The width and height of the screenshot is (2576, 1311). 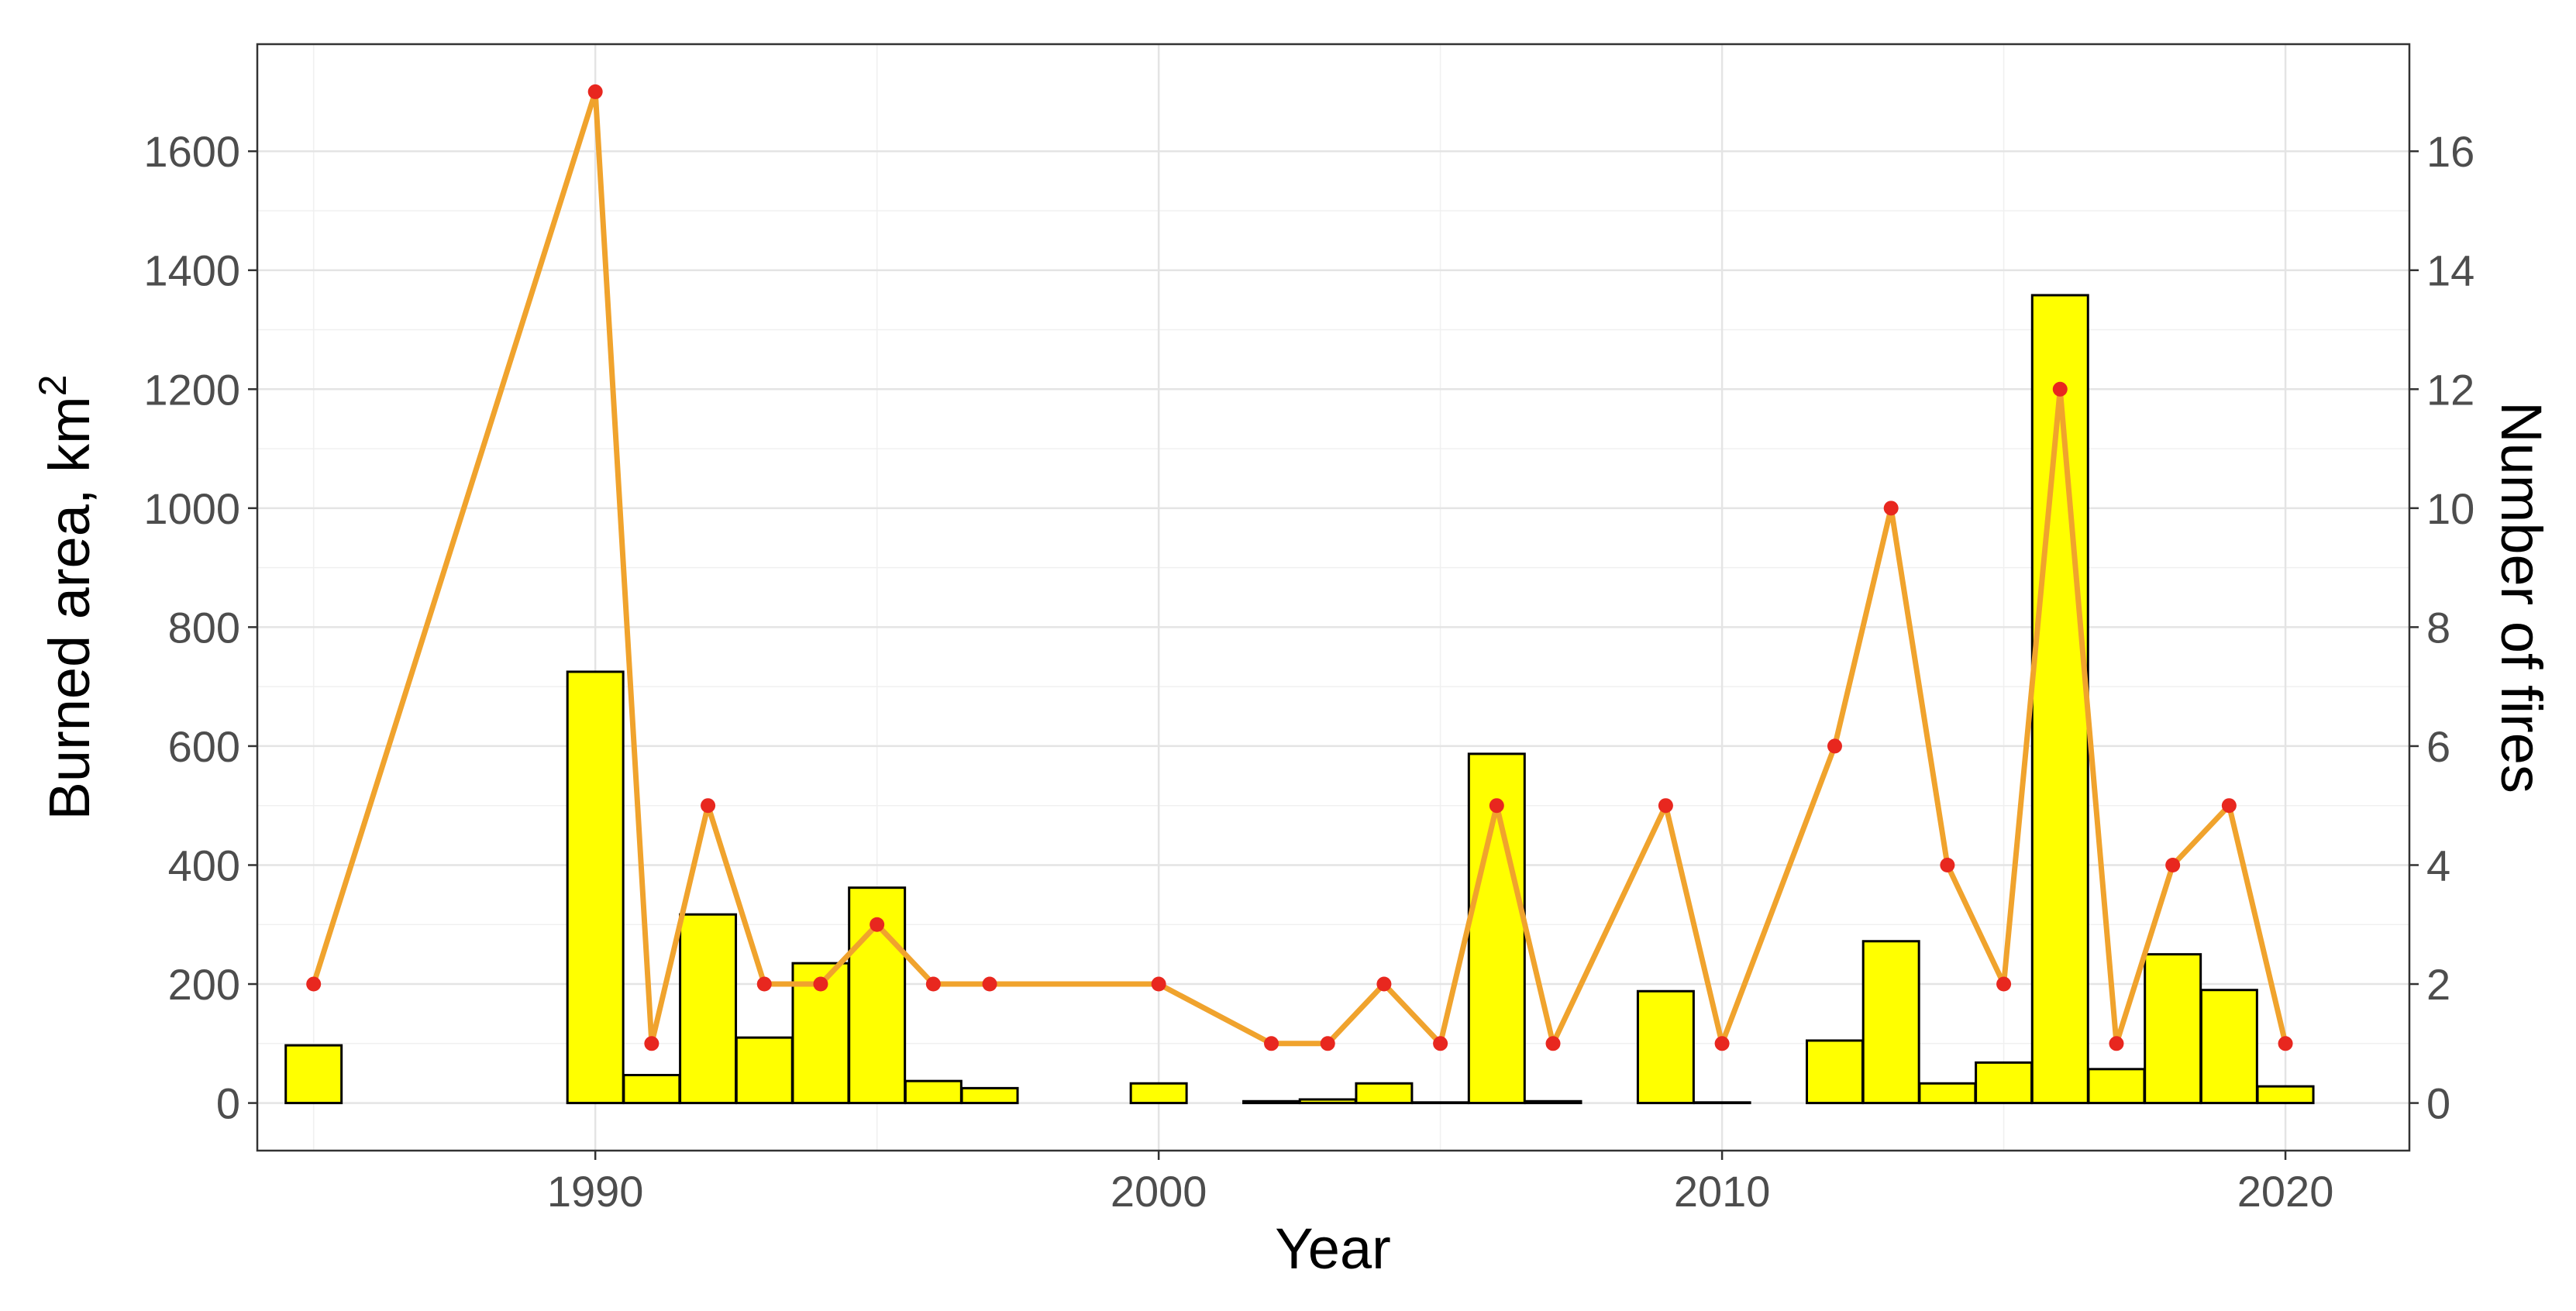 What do you see at coordinates (52, 386) in the screenshot?
I see `y-axis-title-superscript: 2` at bounding box center [52, 386].